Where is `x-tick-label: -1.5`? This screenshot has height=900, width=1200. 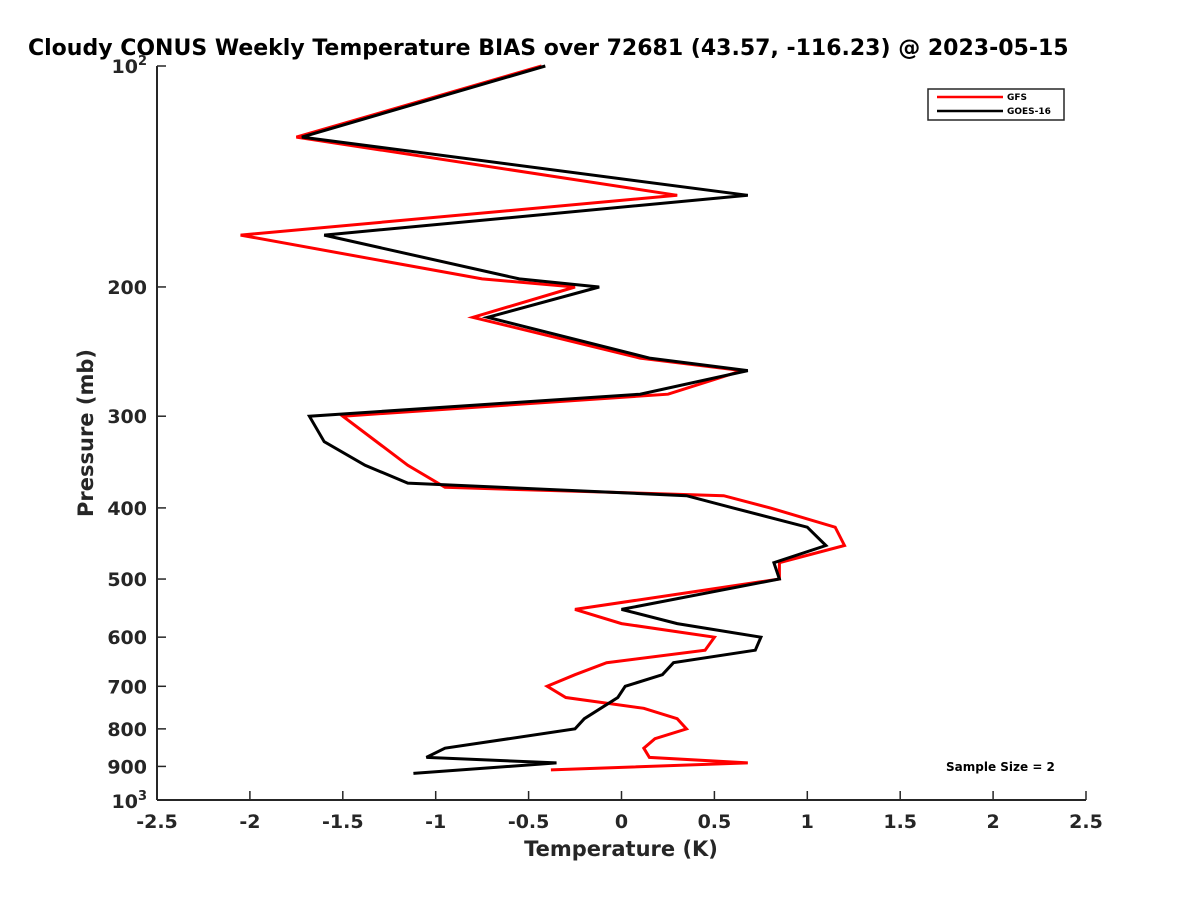 x-tick-label: -1.5 is located at coordinates (343, 822).